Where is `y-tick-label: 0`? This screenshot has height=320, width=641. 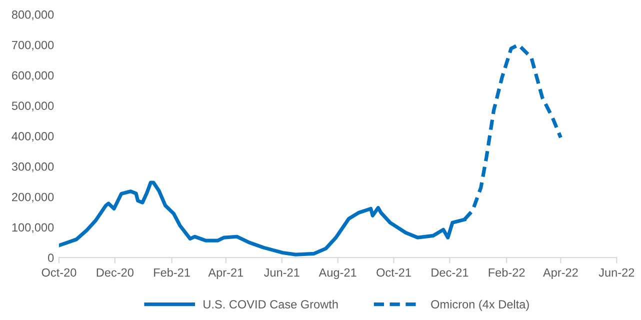
y-tick-label: 0 is located at coordinates (51, 258).